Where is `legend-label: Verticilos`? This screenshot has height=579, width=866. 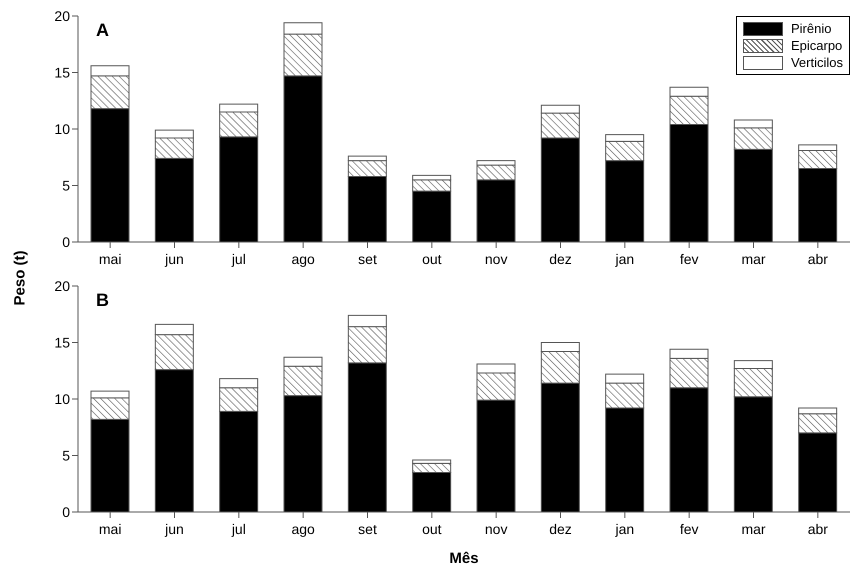
legend-label: Verticilos is located at coordinates (816, 62).